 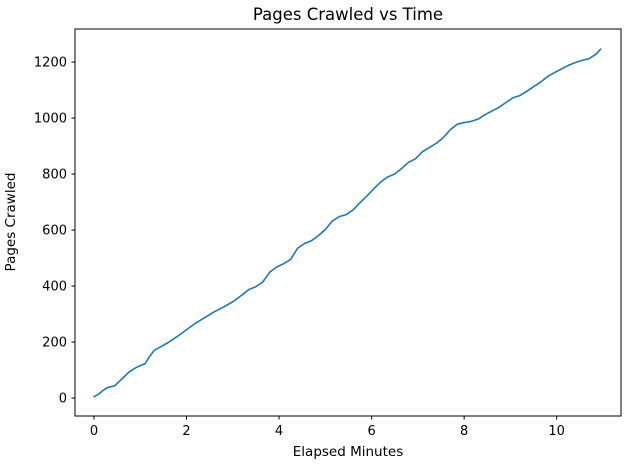 I want to click on x-tick-label: 4, so click(x=279, y=431).